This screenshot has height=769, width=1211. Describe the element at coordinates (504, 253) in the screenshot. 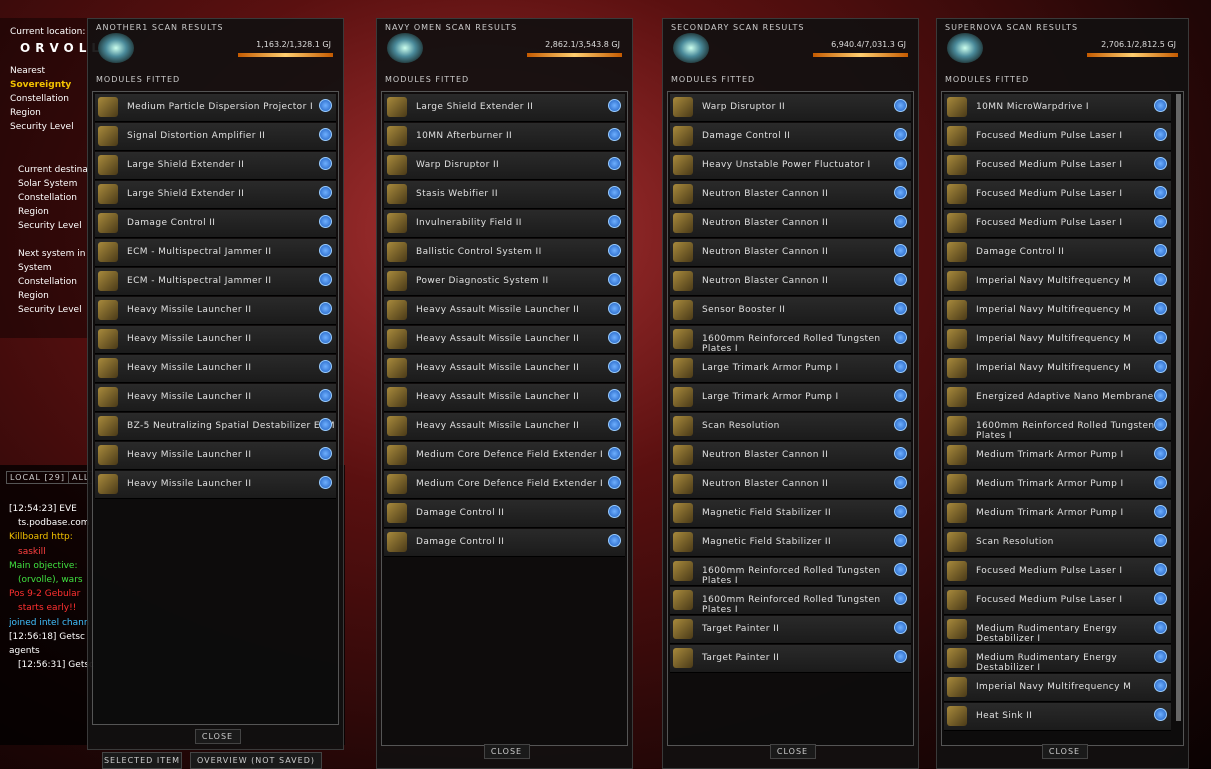

I see `module-row: Ballistic Control System II` at that location.